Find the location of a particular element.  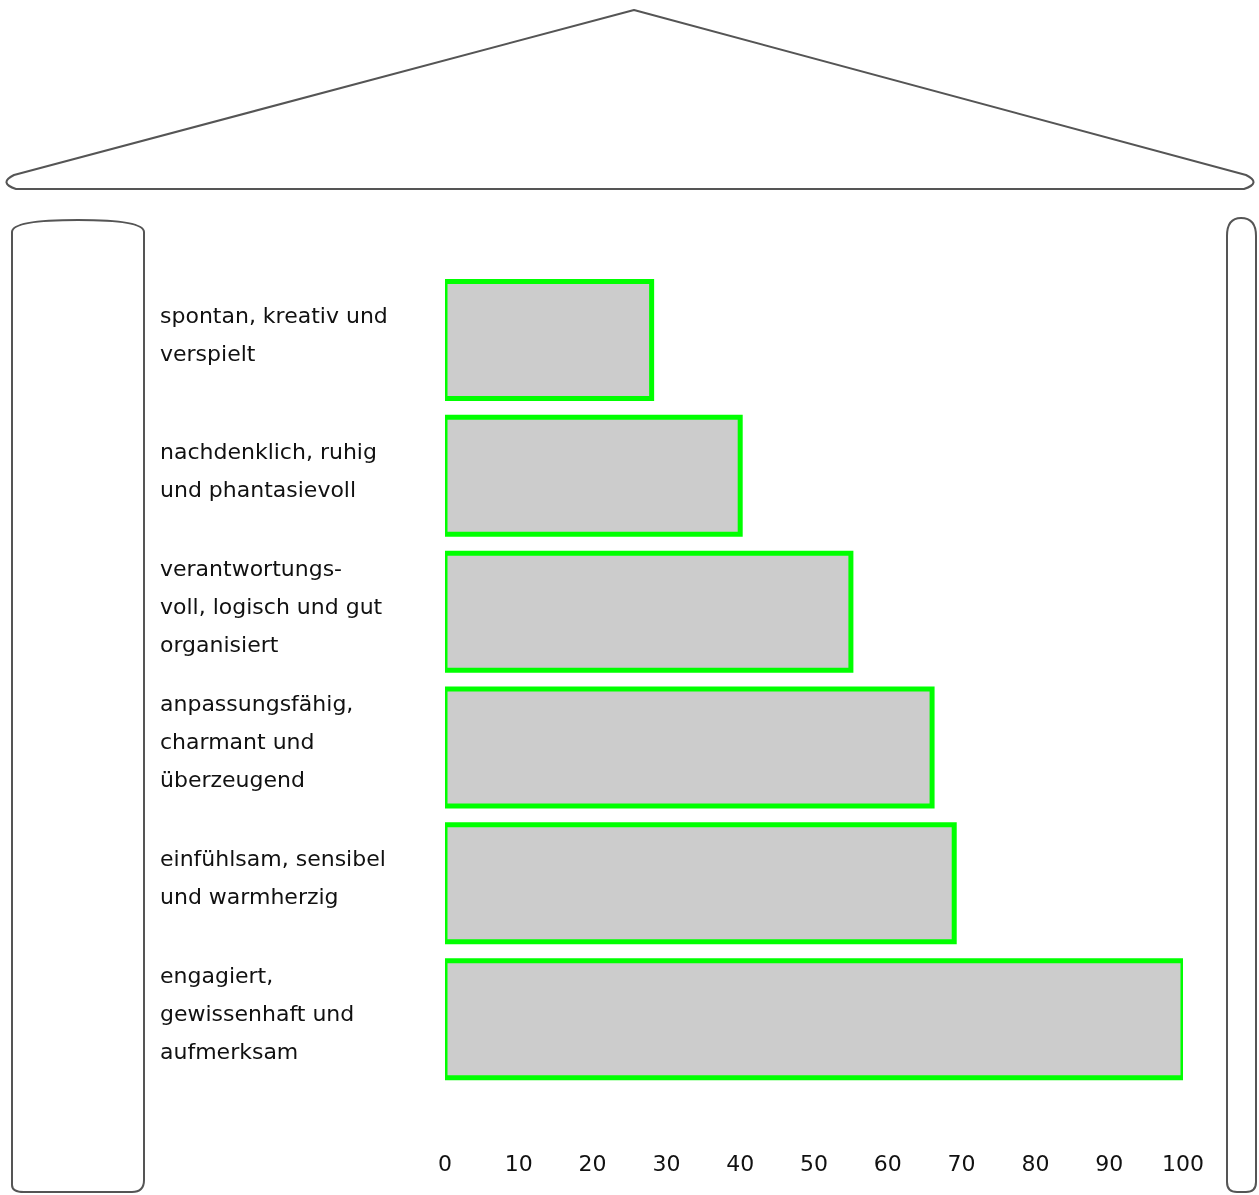

x-tick-label: 0 is located at coordinates (445, 1163).